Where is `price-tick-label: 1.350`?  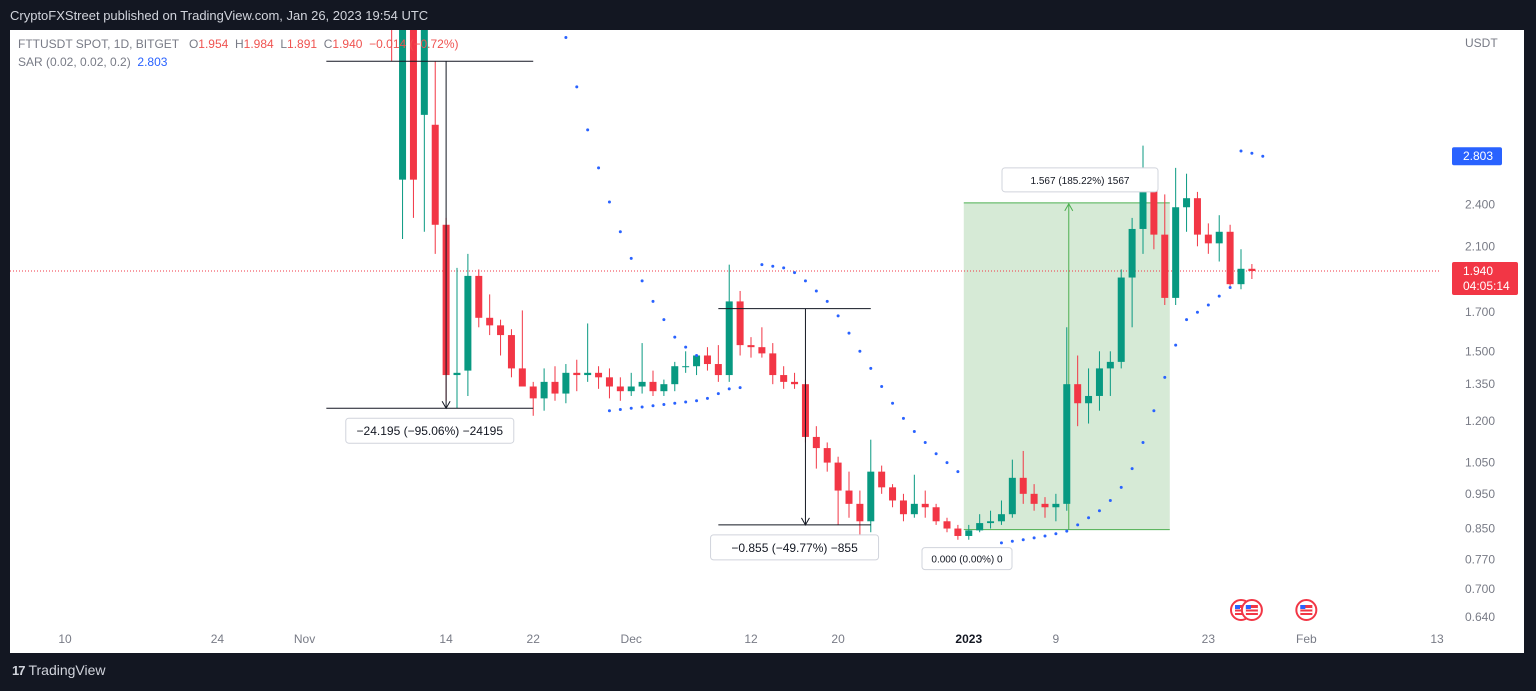
price-tick-label: 1.350 is located at coordinates (1480, 384).